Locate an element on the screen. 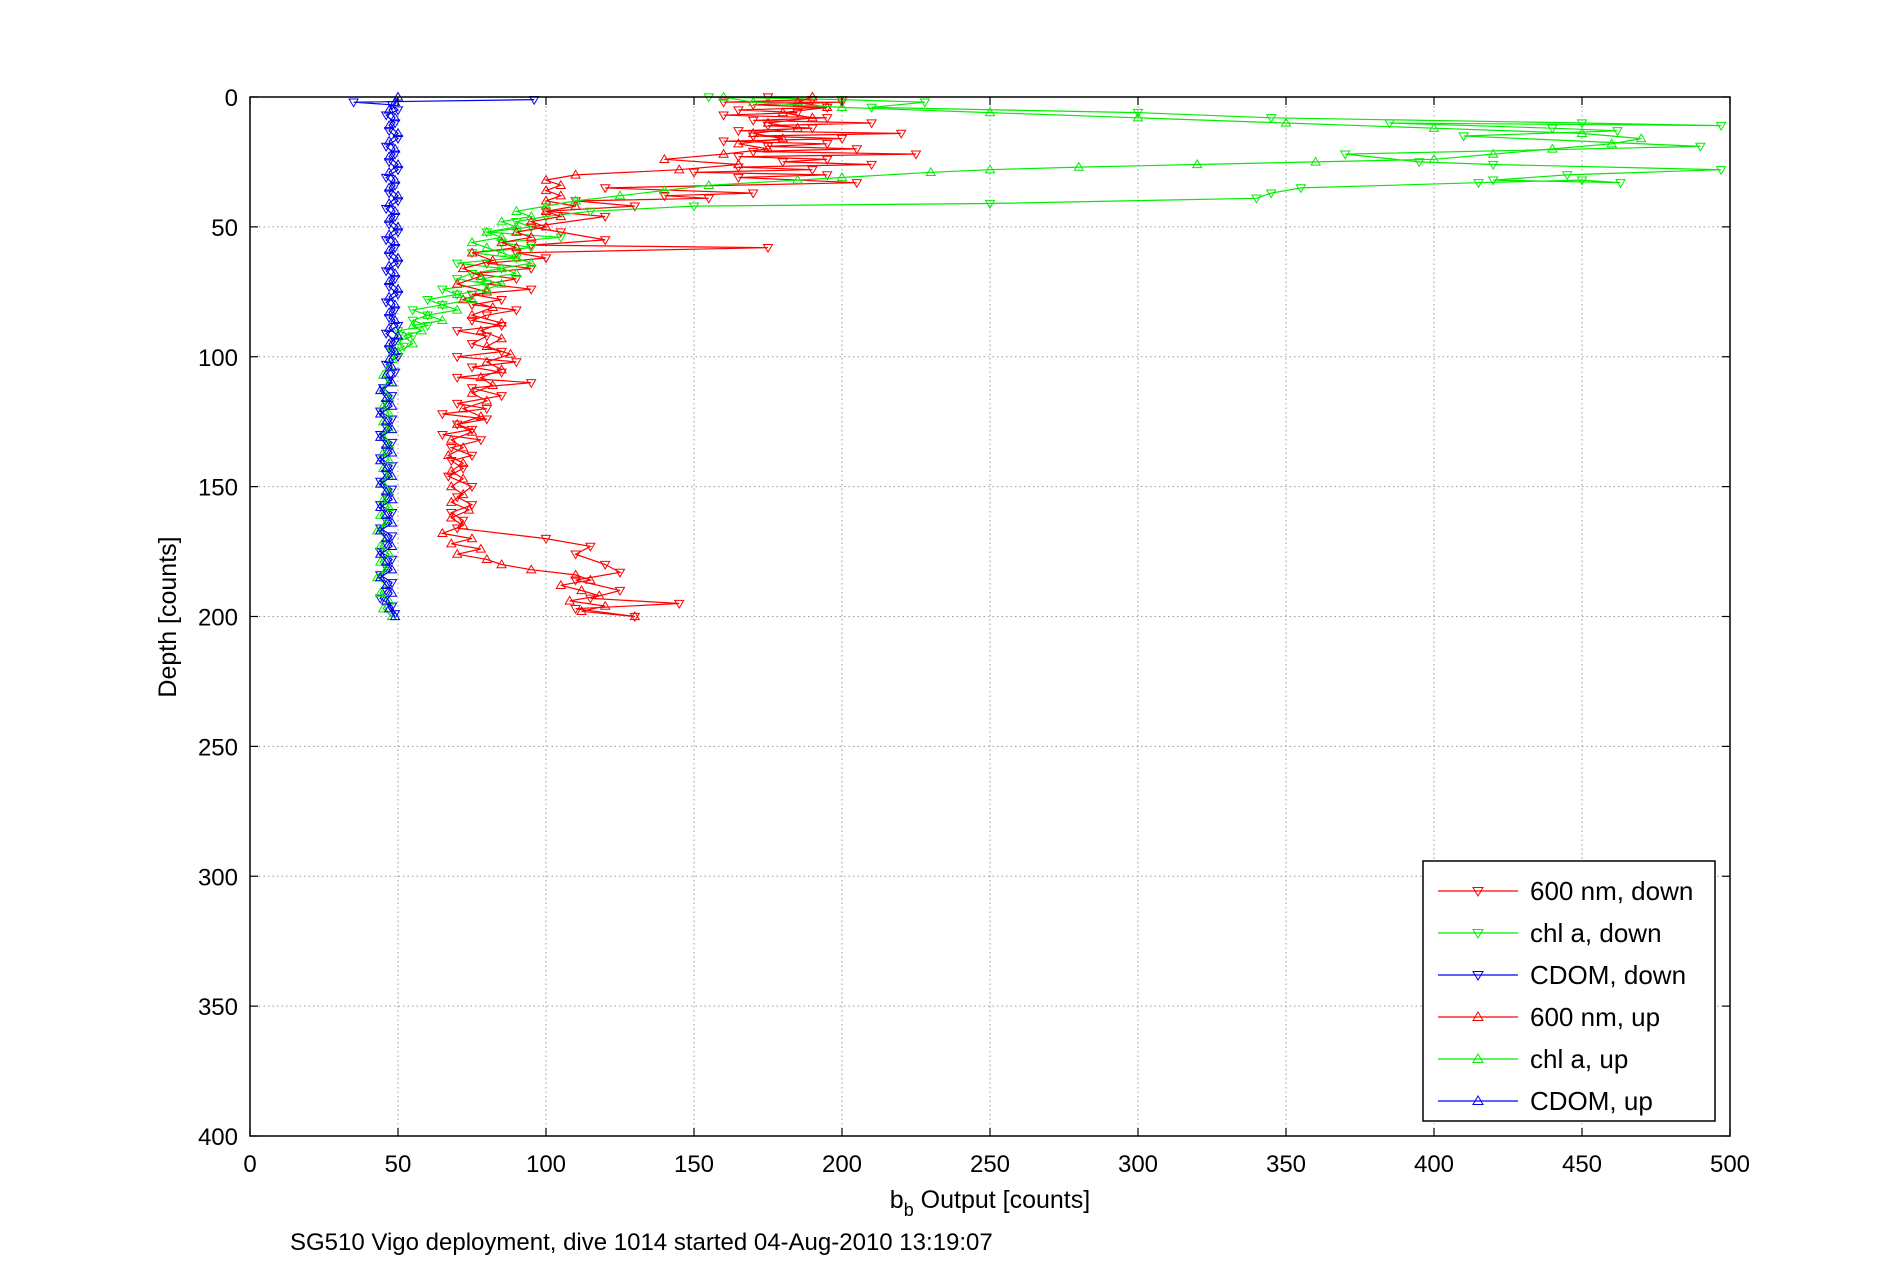 The height and width of the screenshot is (1262, 1891). x-tick-label: 150 is located at coordinates (694, 1164).